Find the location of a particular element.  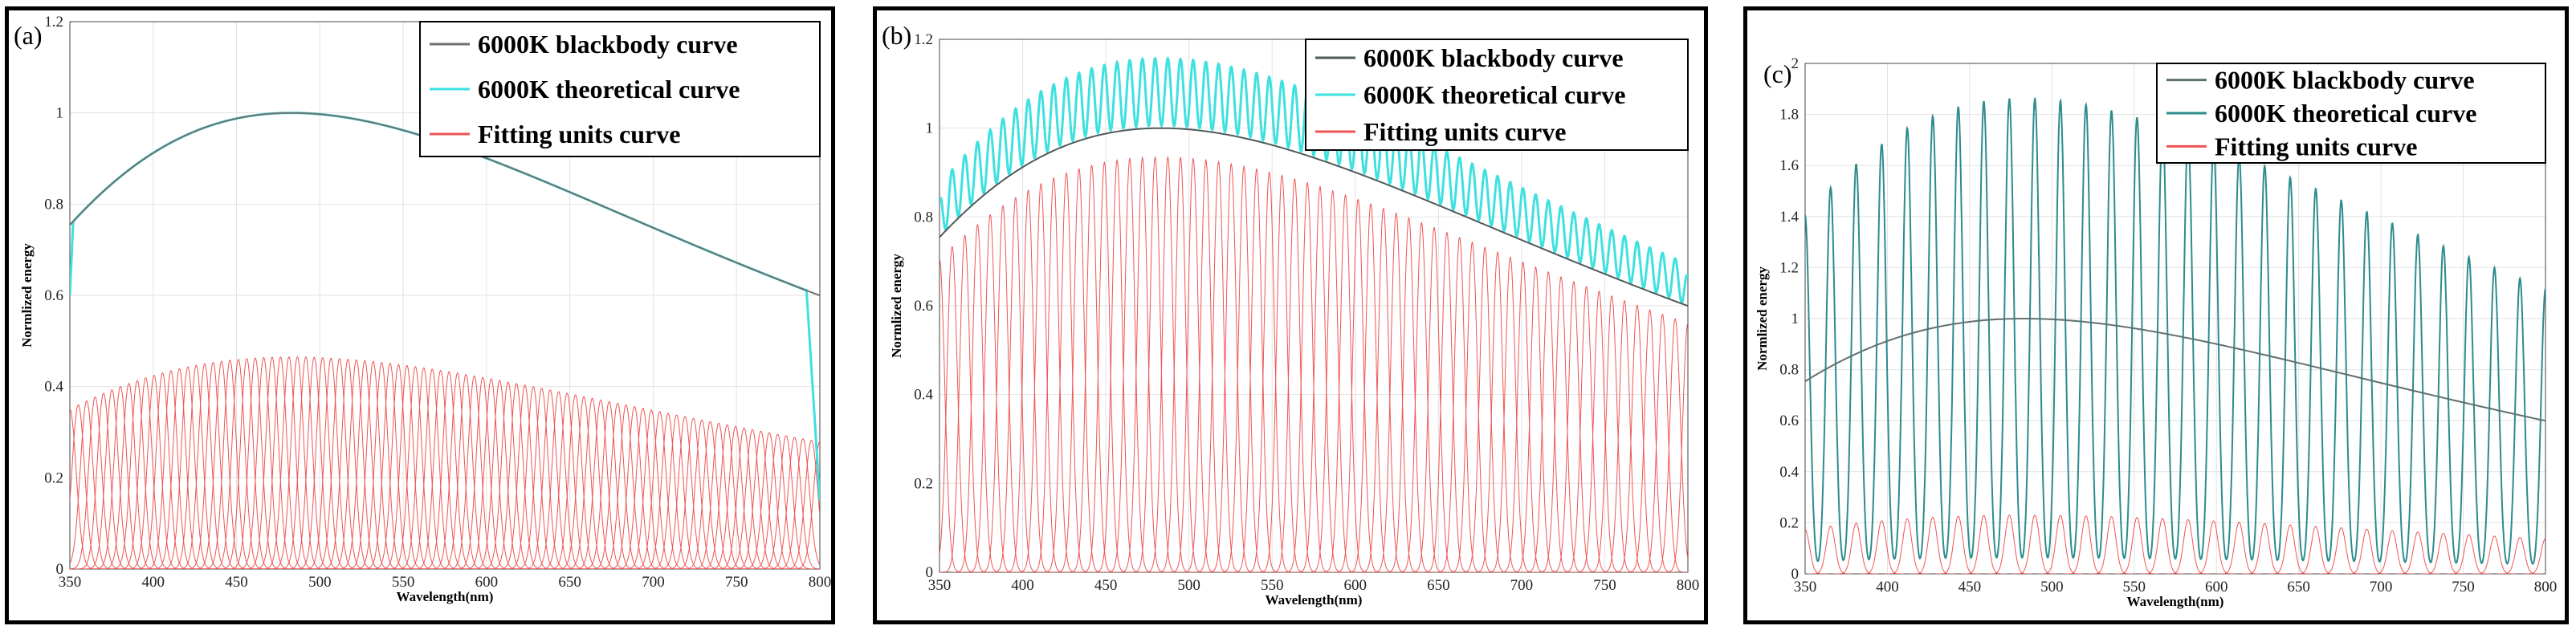

y-tick-label: 1.4 is located at coordinates (1789, 217).